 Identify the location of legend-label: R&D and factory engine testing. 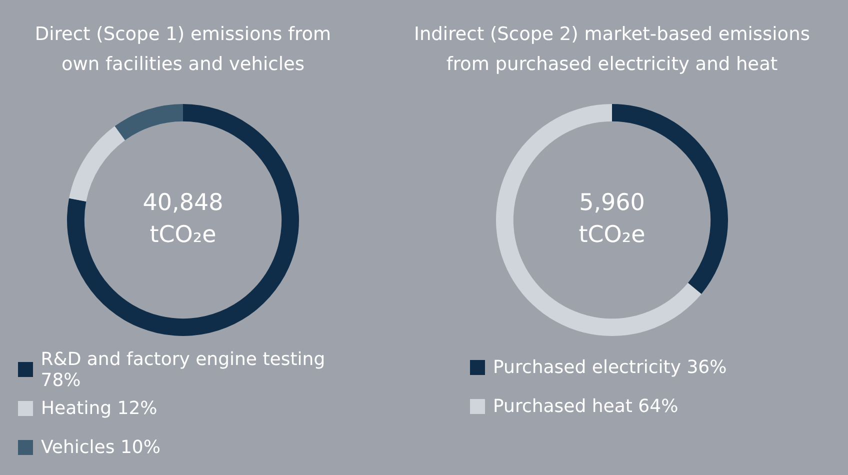
(183, 359).